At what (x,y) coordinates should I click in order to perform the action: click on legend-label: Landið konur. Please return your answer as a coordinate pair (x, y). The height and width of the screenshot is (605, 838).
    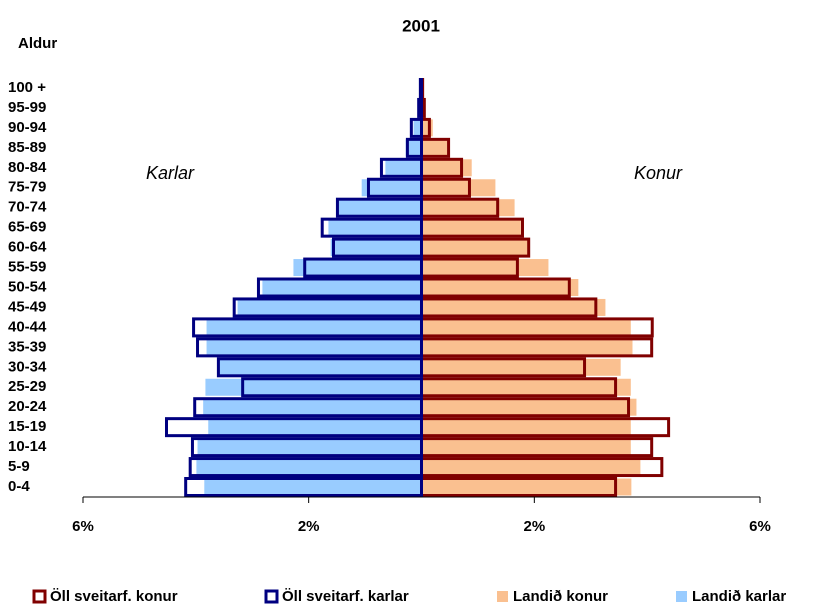
    Looking at the image, I should click on (560, 596).